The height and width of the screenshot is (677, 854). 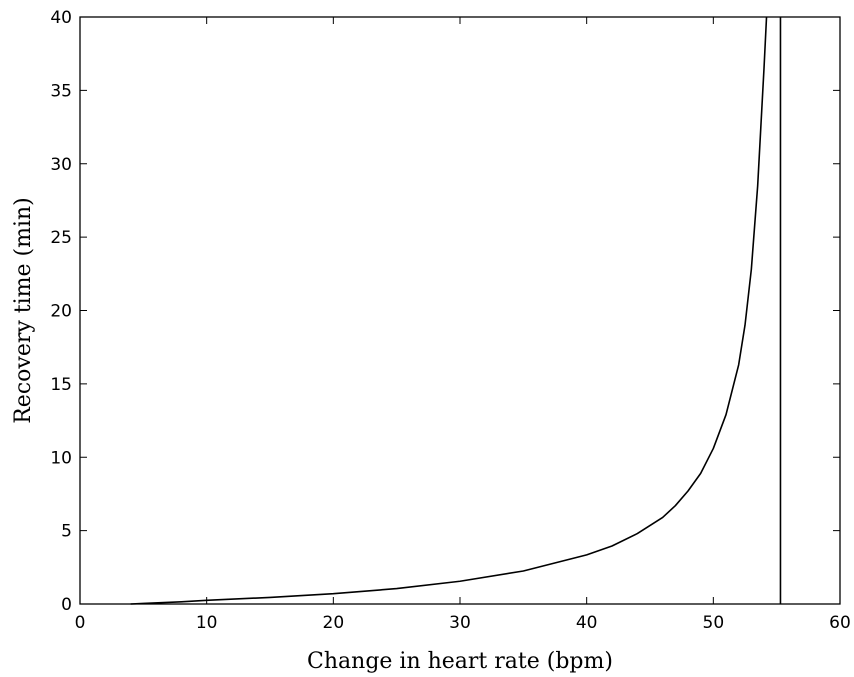 What do you see at coordinates (61, 312) in the screenshot?
I see `y-tick-label: 20` at bounding box center [61, 312].